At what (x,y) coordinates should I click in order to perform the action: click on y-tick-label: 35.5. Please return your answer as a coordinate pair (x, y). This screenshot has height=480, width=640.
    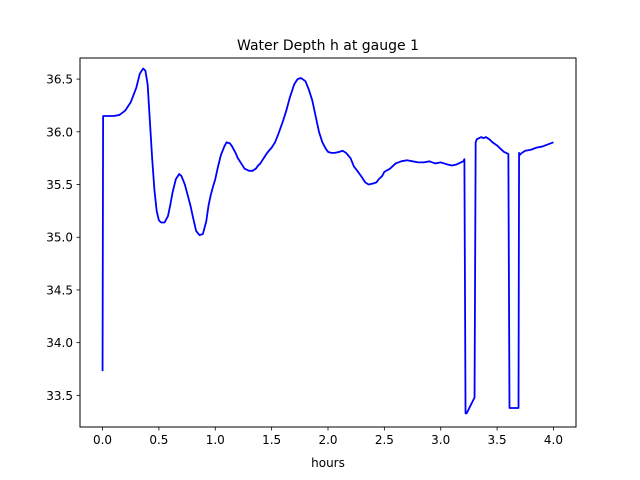
    Looking at the image, I should click on (59, 185).